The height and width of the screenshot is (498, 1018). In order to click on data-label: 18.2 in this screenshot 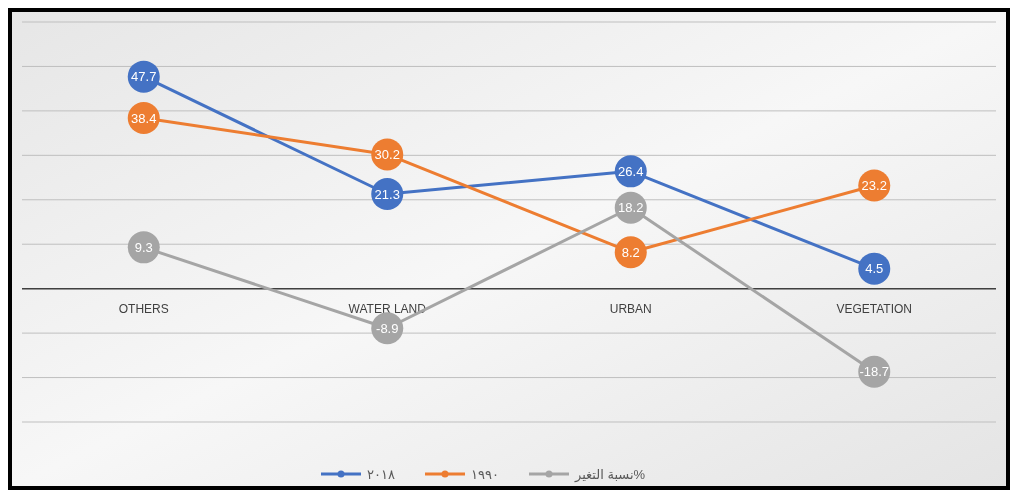, I will do `click(631, 208)`.